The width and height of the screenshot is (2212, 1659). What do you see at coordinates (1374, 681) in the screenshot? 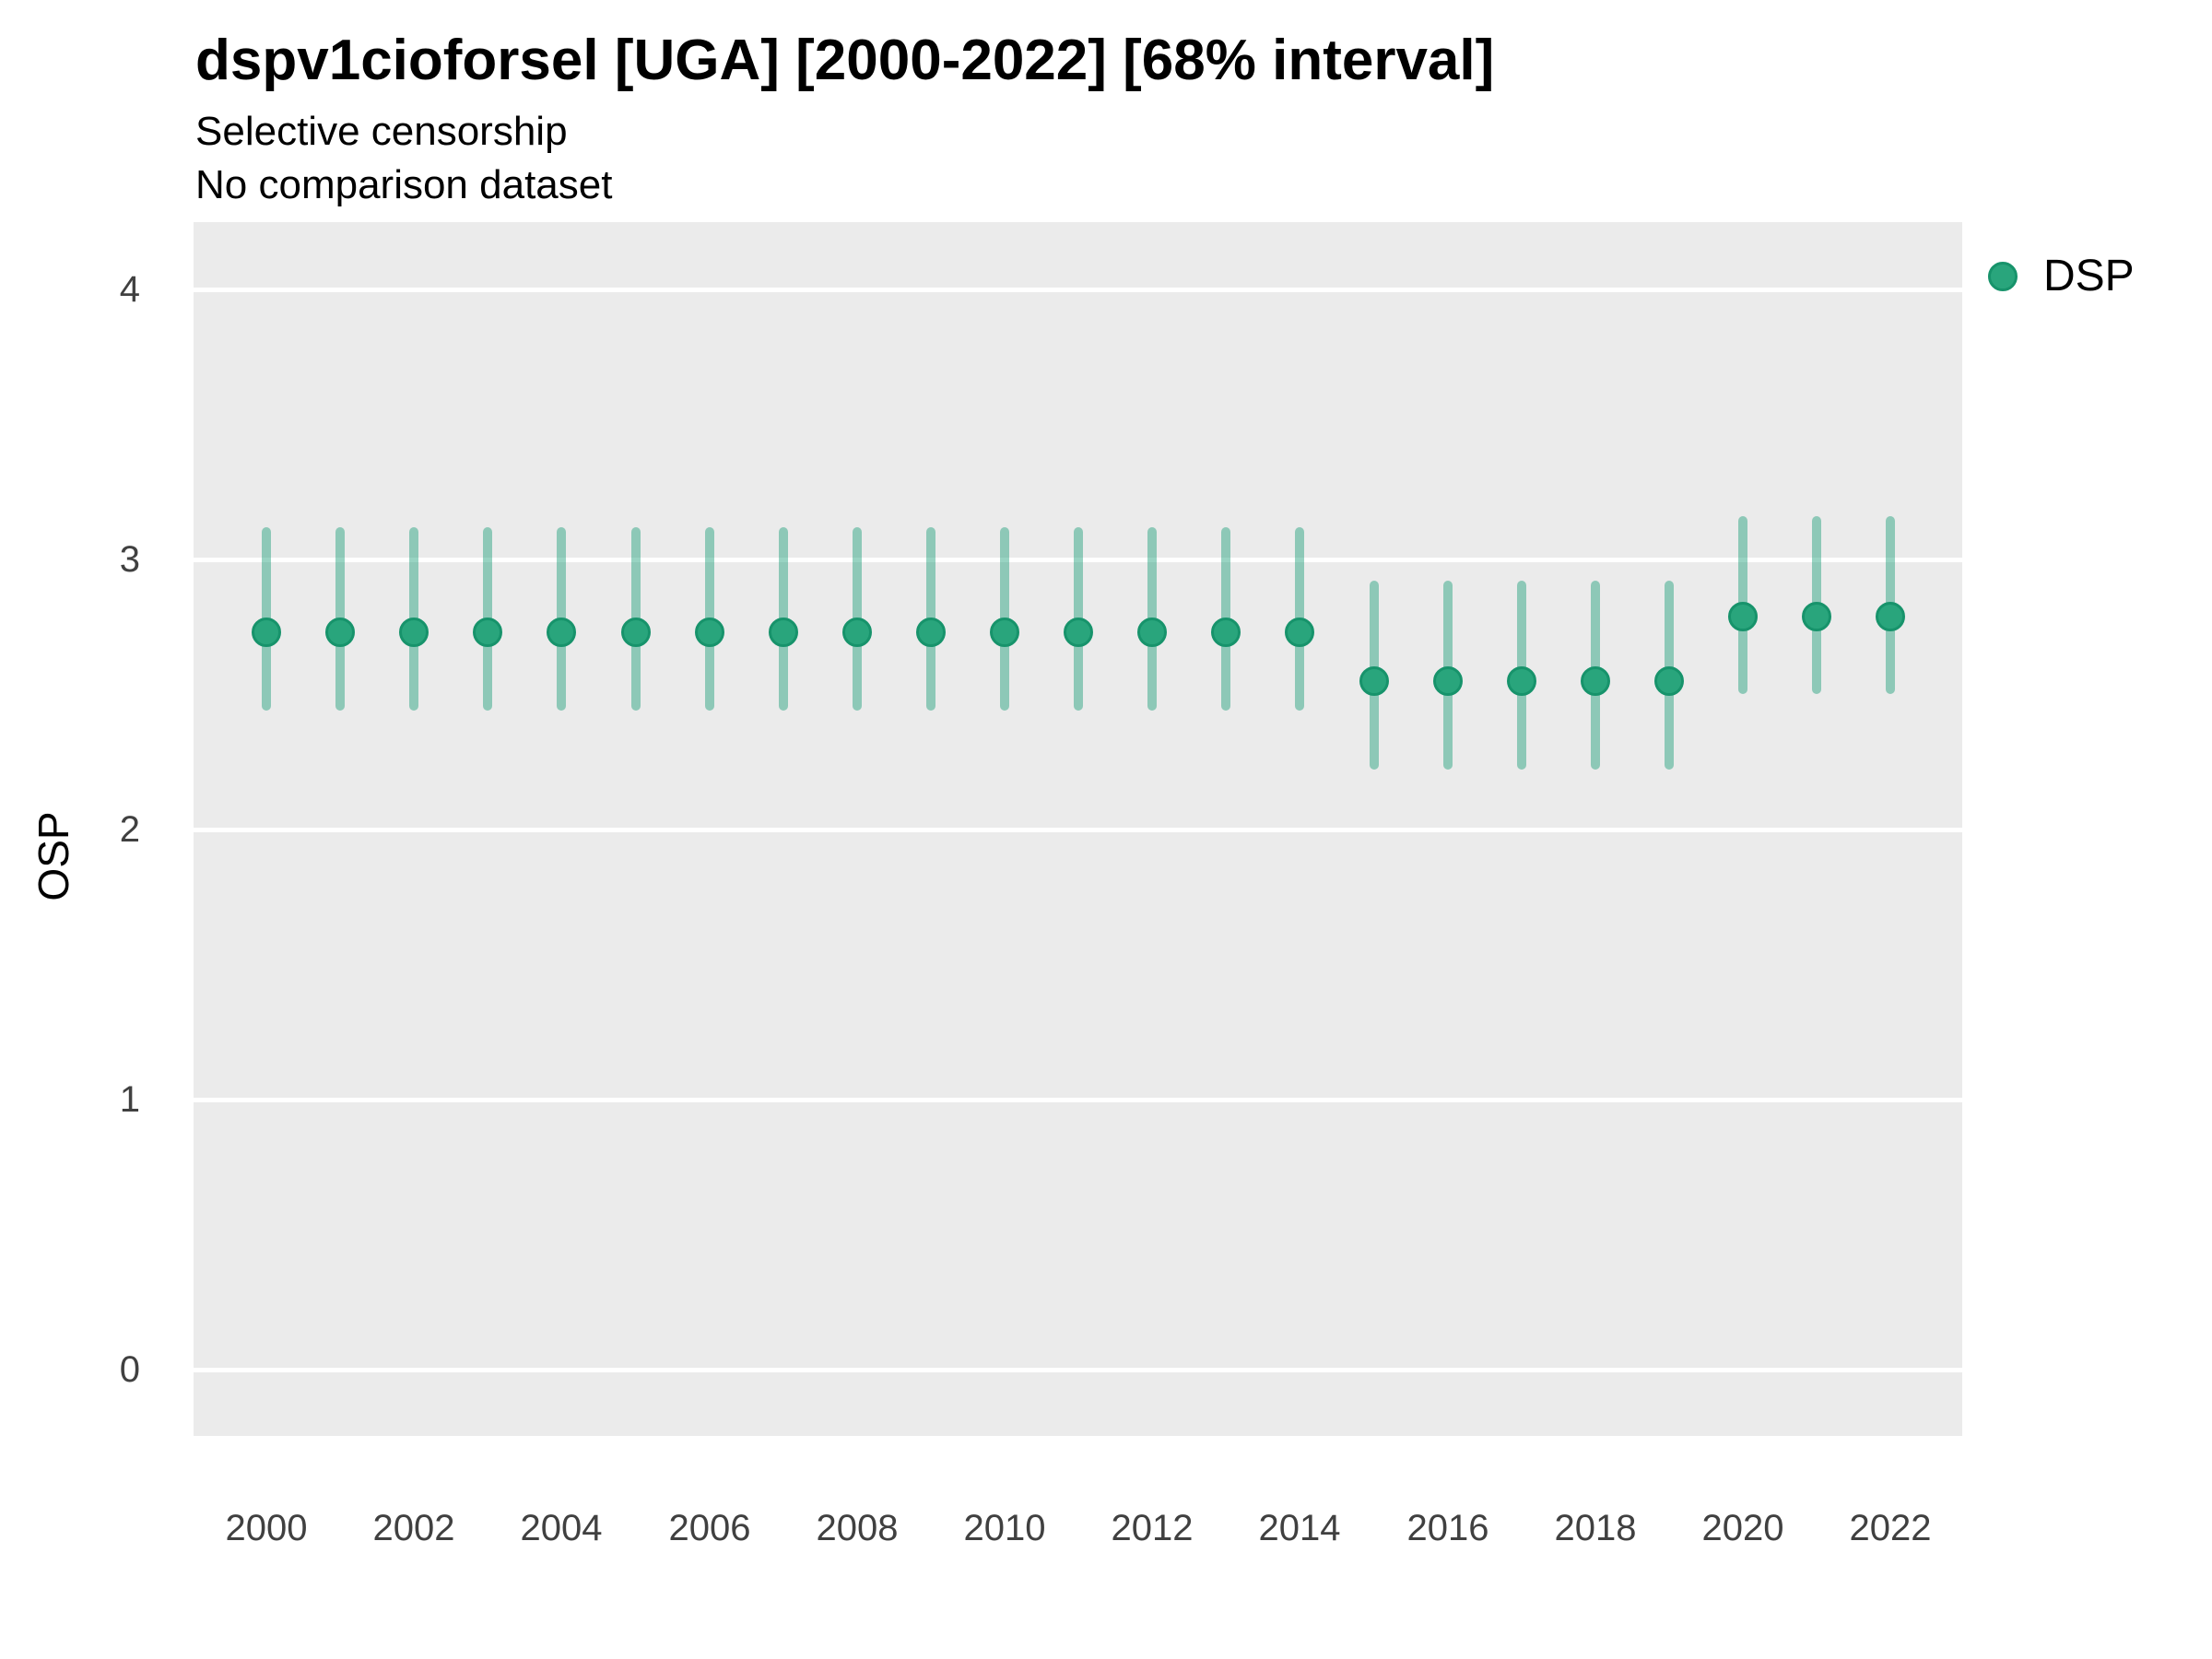
I see `data-point-2015` at bounding box center [1374, 681].